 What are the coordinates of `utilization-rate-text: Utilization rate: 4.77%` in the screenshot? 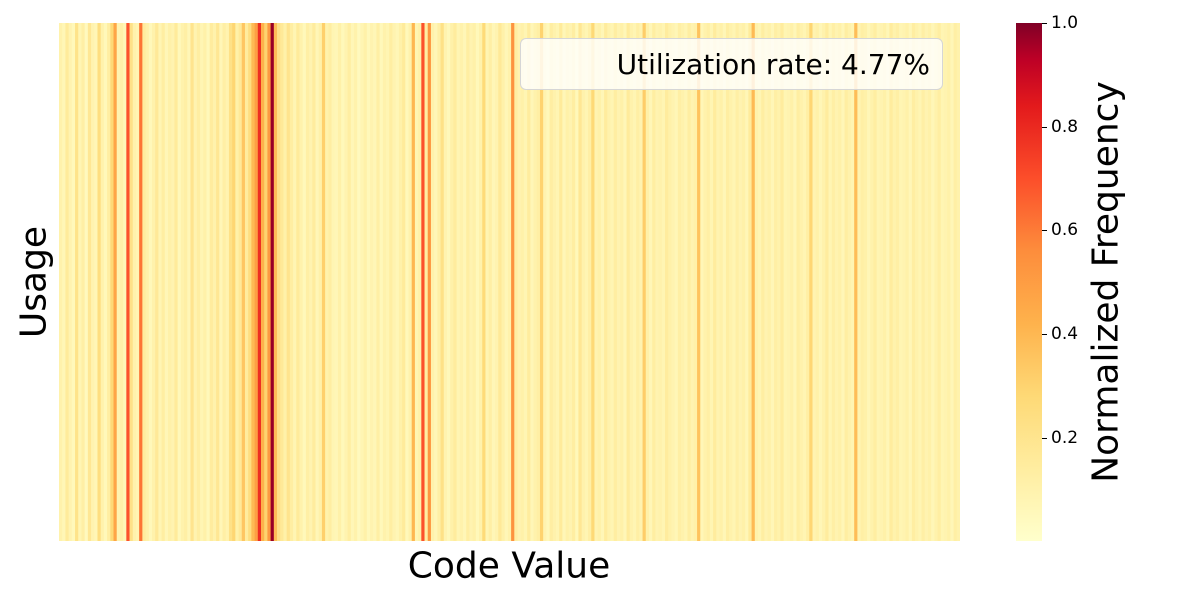 It's located at (773, 64).